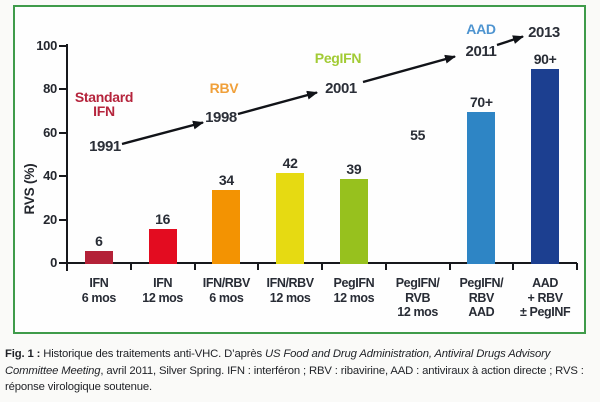 The width and height of the screenshot is (600, 402). What do you see at coordinates (50, 176) in the screenshot?
I see `y-tick-label: 40` at bounding box center [50, 176].